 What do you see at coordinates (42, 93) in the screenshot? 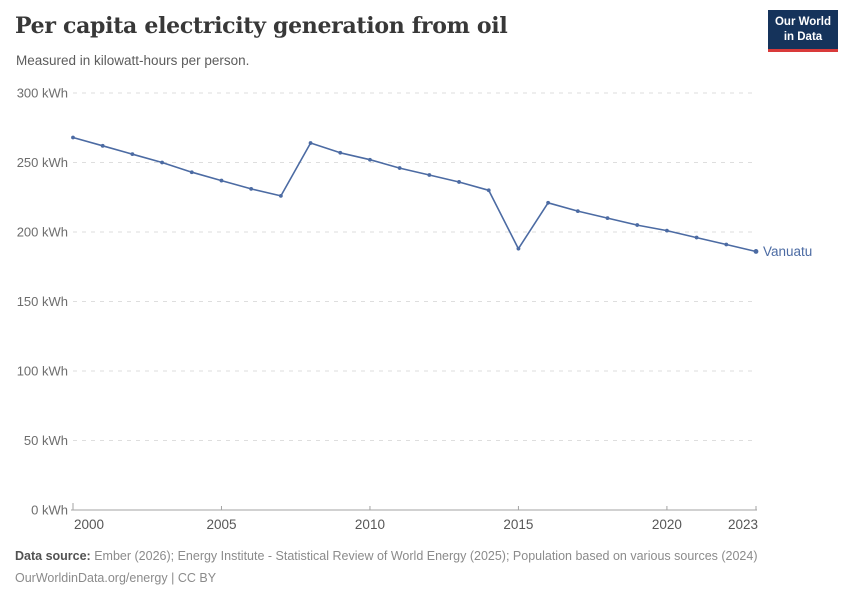
I see `y-axis-label: 300 kWh` at bounding box center [42, 93].